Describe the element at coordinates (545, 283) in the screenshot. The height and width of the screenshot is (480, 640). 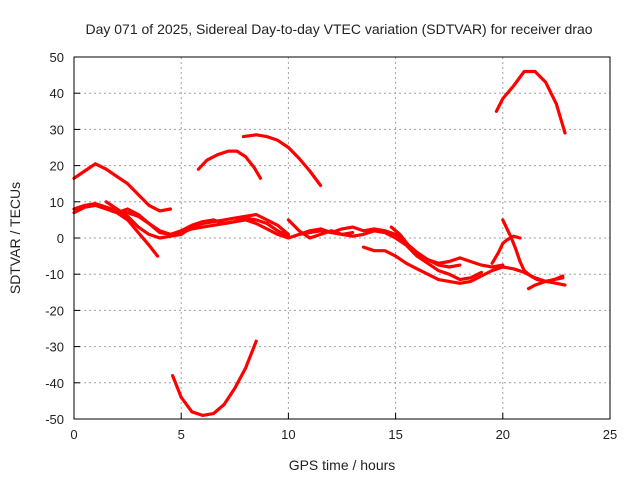
I see `series-arc-q` at that location.